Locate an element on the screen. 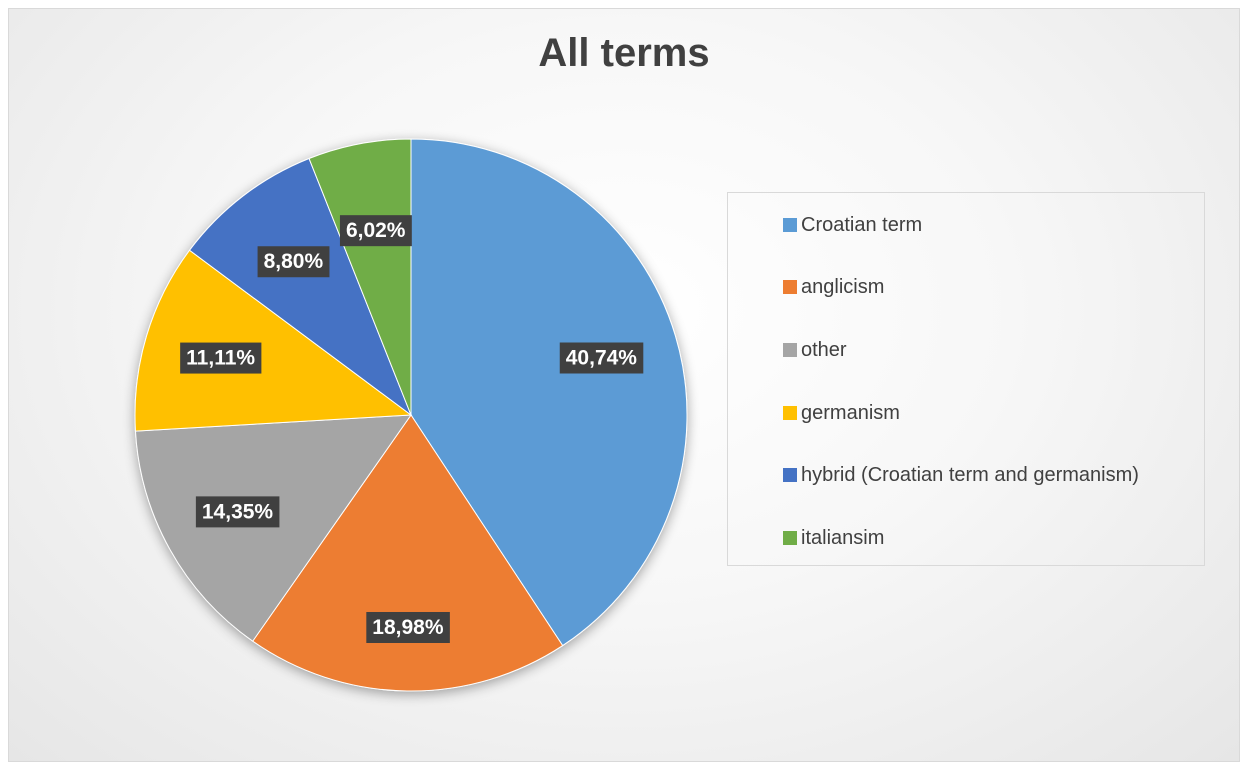 The height and width of the screenshot is (766, 1241). data-label-3: 14,35% is located at coordinates (237, 512).